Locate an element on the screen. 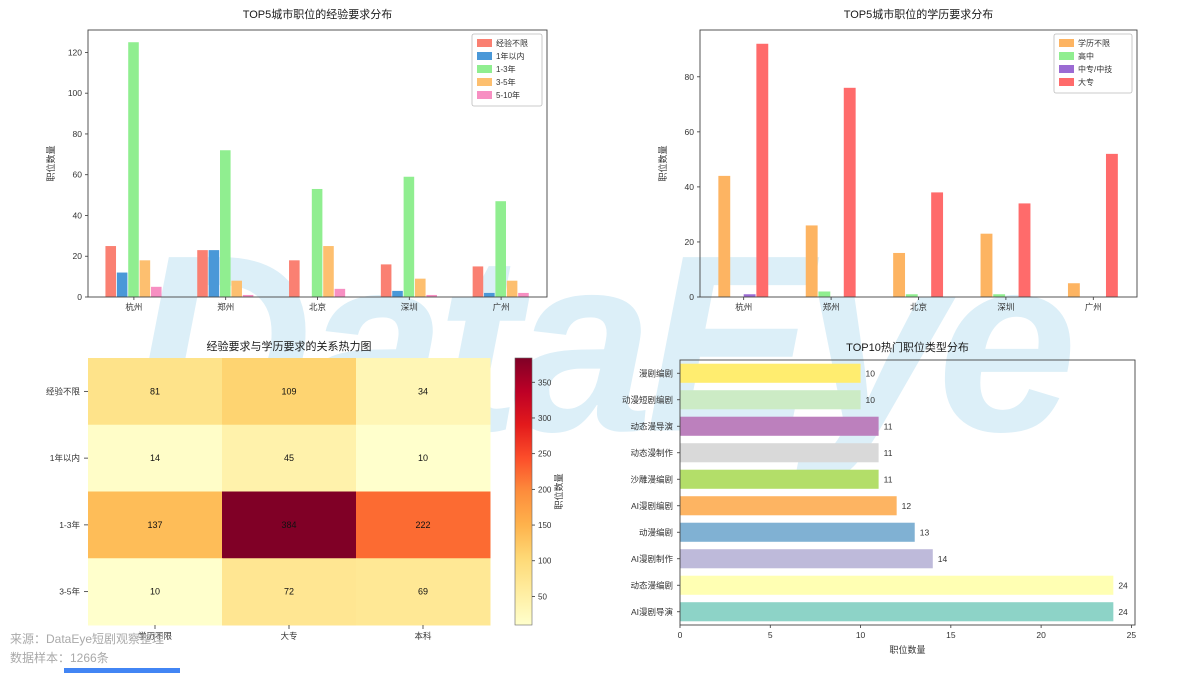  svg-text: AI漫剧导演 is located at coordinates (652, 612).